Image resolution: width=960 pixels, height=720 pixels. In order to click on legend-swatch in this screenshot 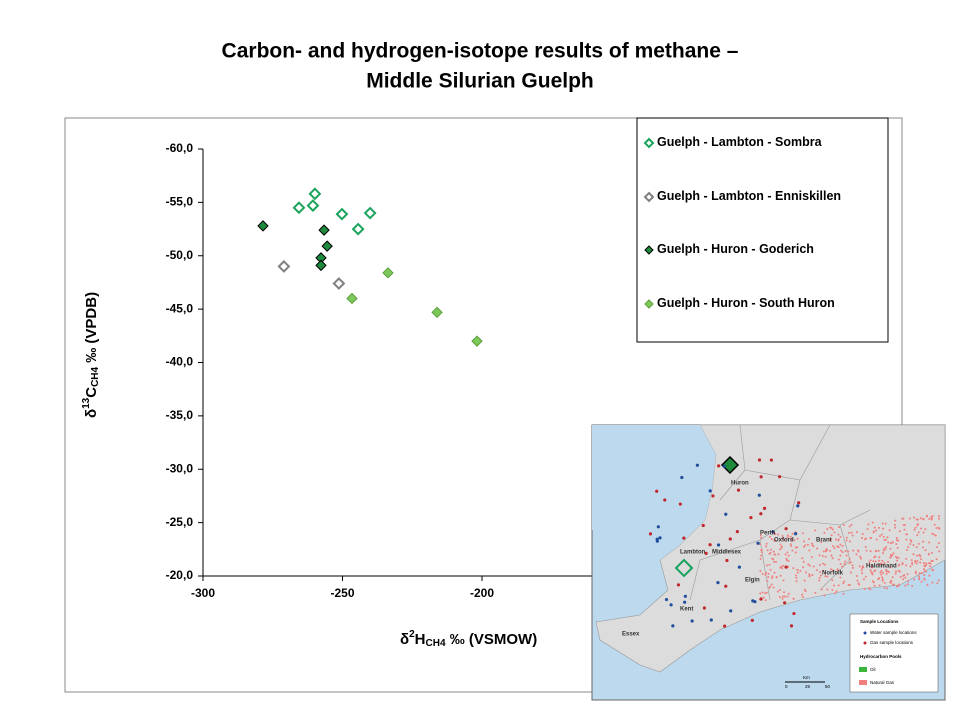, I will do `click(863, 682)`.